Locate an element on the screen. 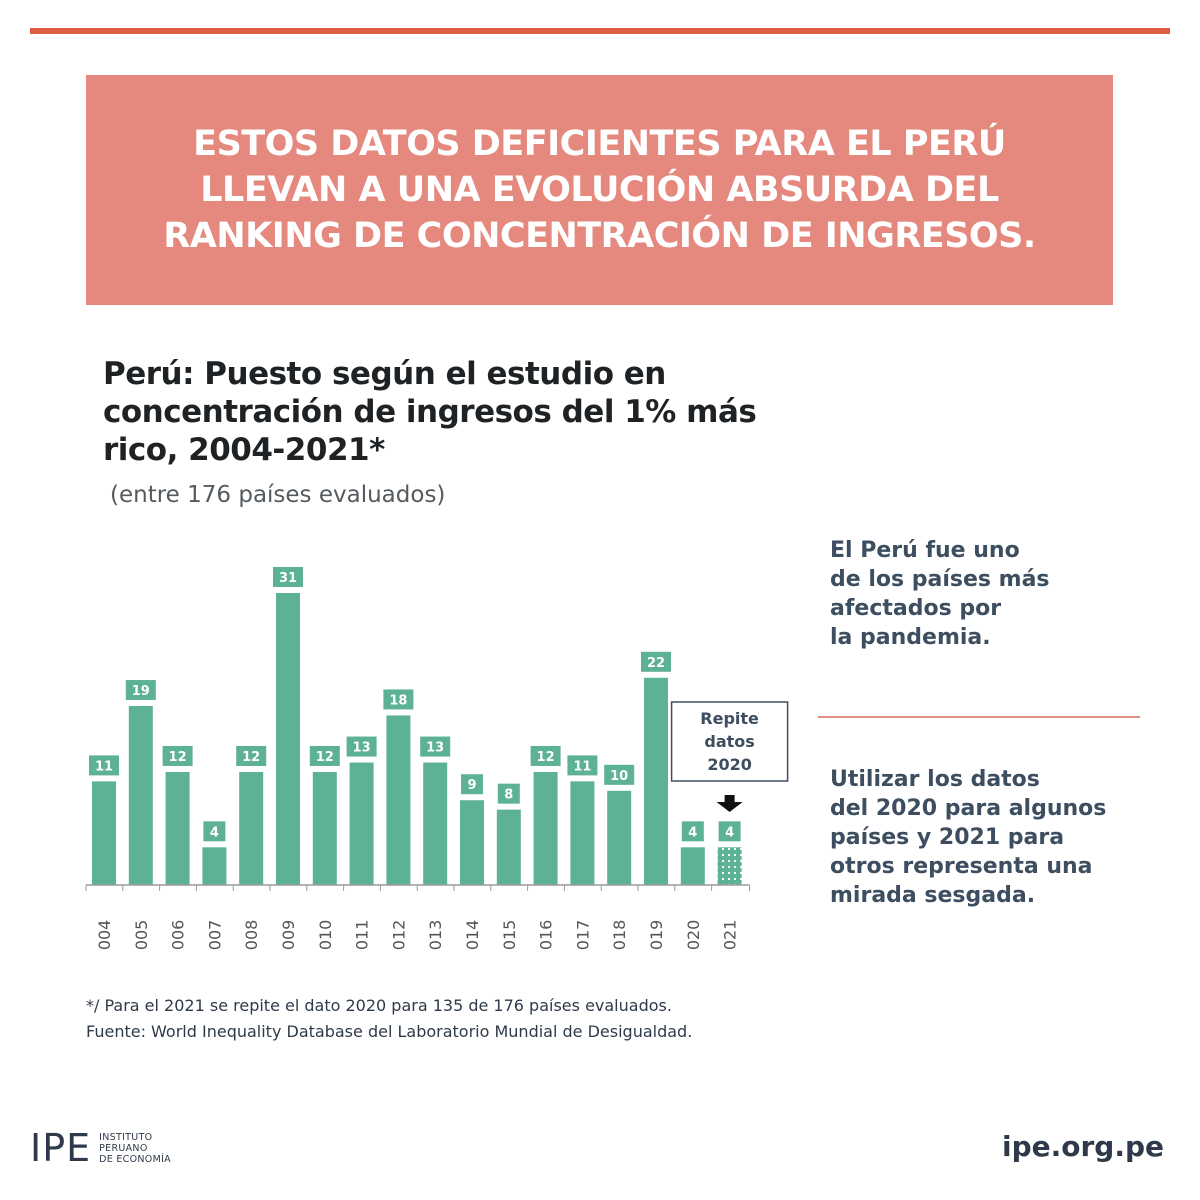  data-label-2021: 4 is located at coordinates (729, 832).